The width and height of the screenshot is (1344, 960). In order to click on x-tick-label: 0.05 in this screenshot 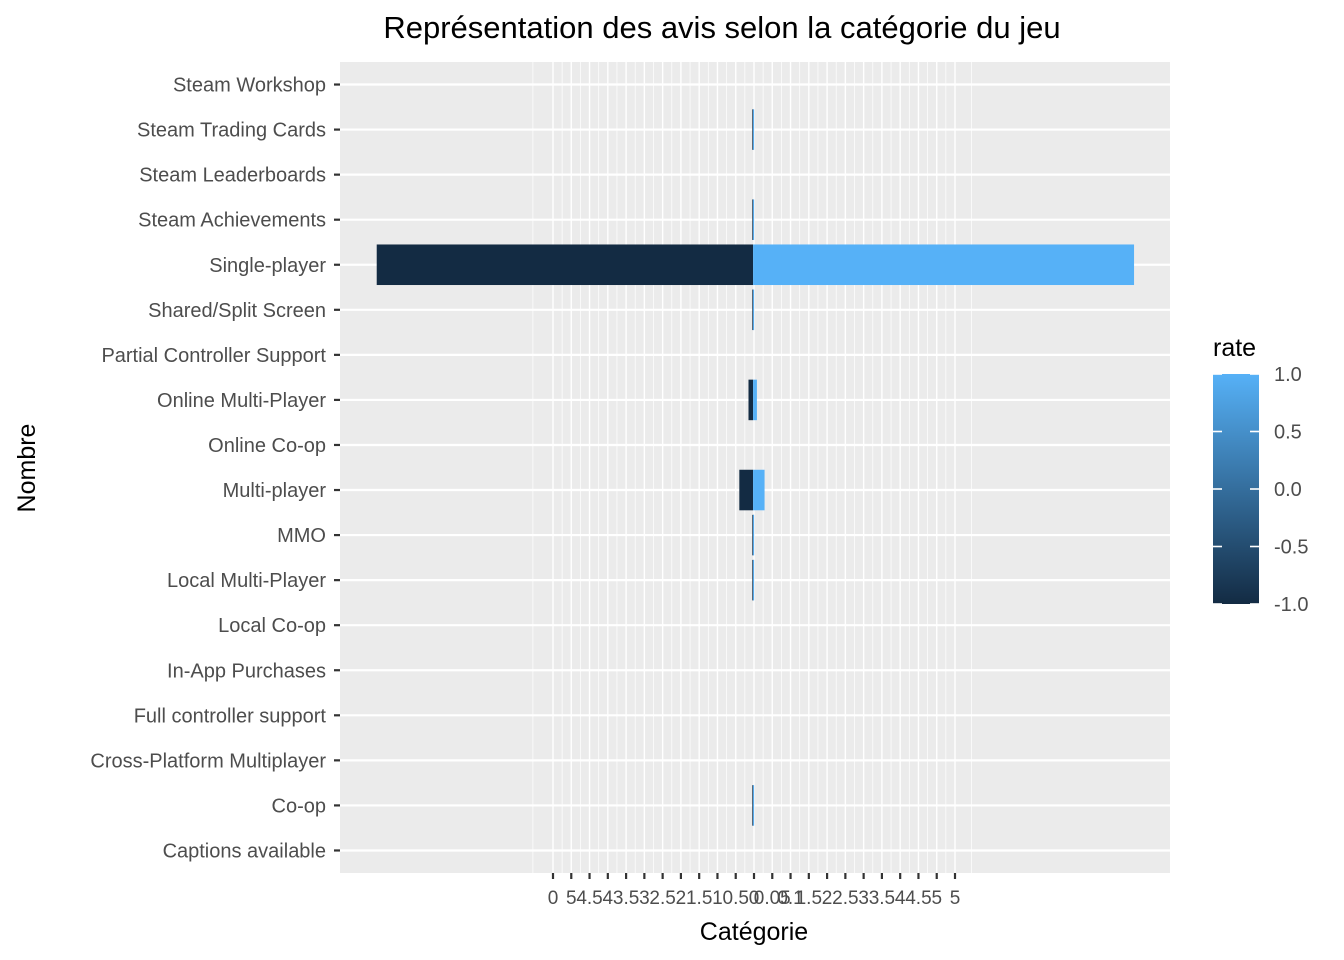, I will do `click(772, 898)`.